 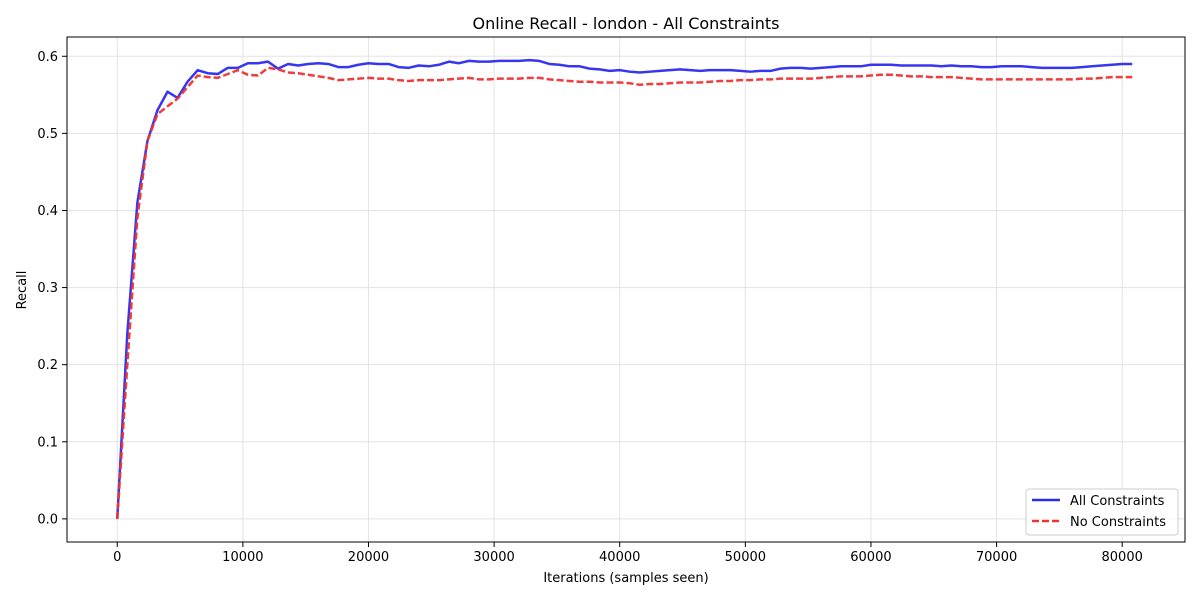 What do you see at coordinates (22, 290) in the screenshot?
I see `y-axis-title: Recall` at bounding box center [22, 290].